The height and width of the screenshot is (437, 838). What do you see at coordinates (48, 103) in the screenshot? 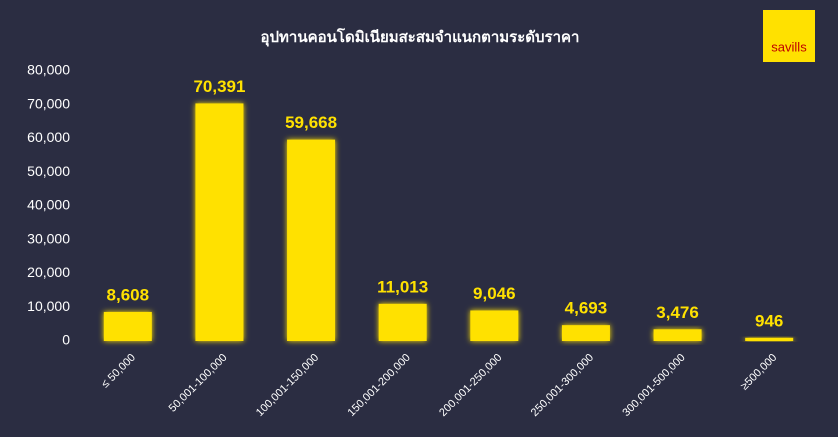
I see `y-tick-label: 70,000` at bounding box center [48, 103].